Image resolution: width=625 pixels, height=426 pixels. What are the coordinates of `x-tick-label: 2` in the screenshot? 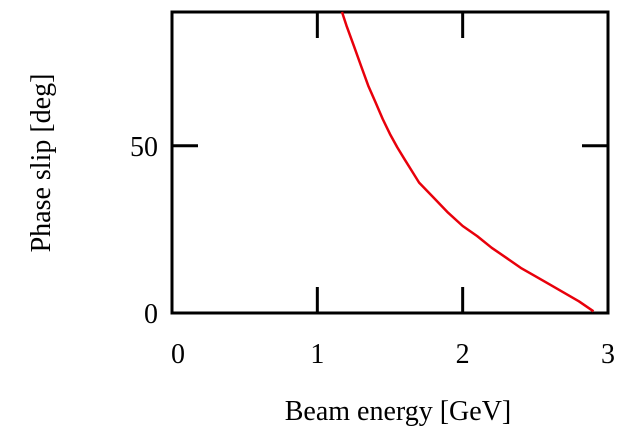 It's located at (463, 354).